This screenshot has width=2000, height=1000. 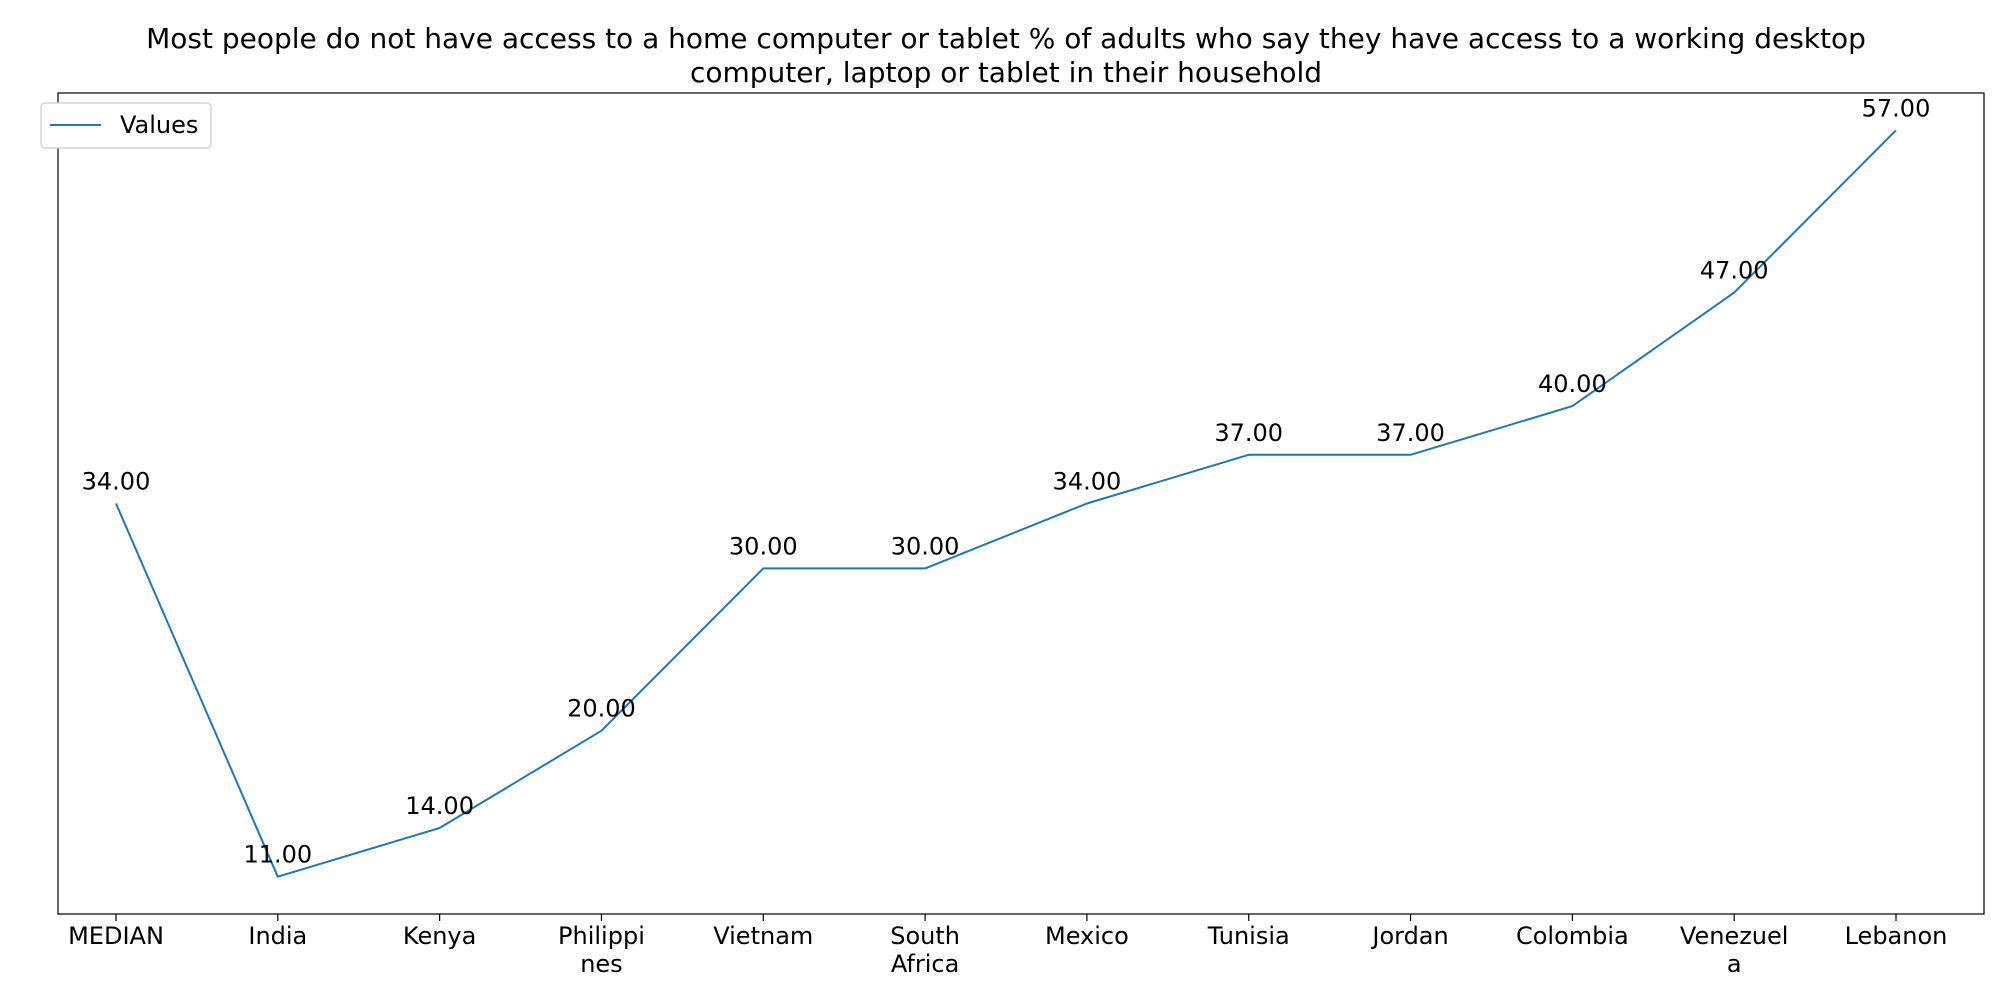 What do you see at coordinates (1087, 936) in the screenshot?
I see `x-tick-label: Mexico` at bounding box center [1087, 936].